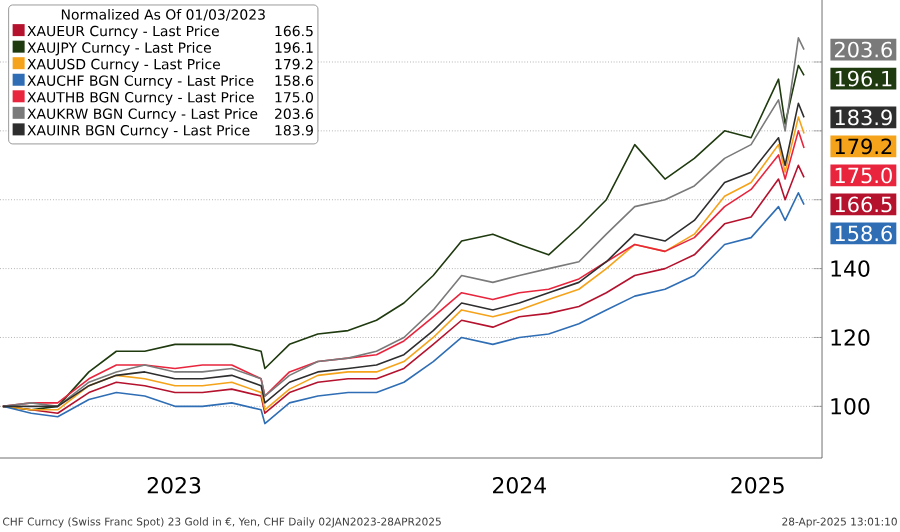 Image resolution: width=900 pixels, height=532 pixels. Describe the element at coordinates (863, 204) in the screenshot. I see `data-label: 166.5` at that location.